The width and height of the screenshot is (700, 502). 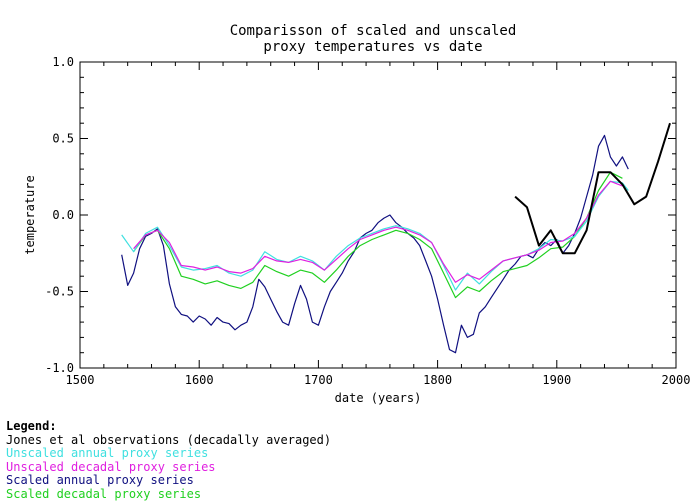 What do you see at coordinates (437, 380) in the screenshot?
I see `x-tick-label: 1800` at bounding box center [437, 380].